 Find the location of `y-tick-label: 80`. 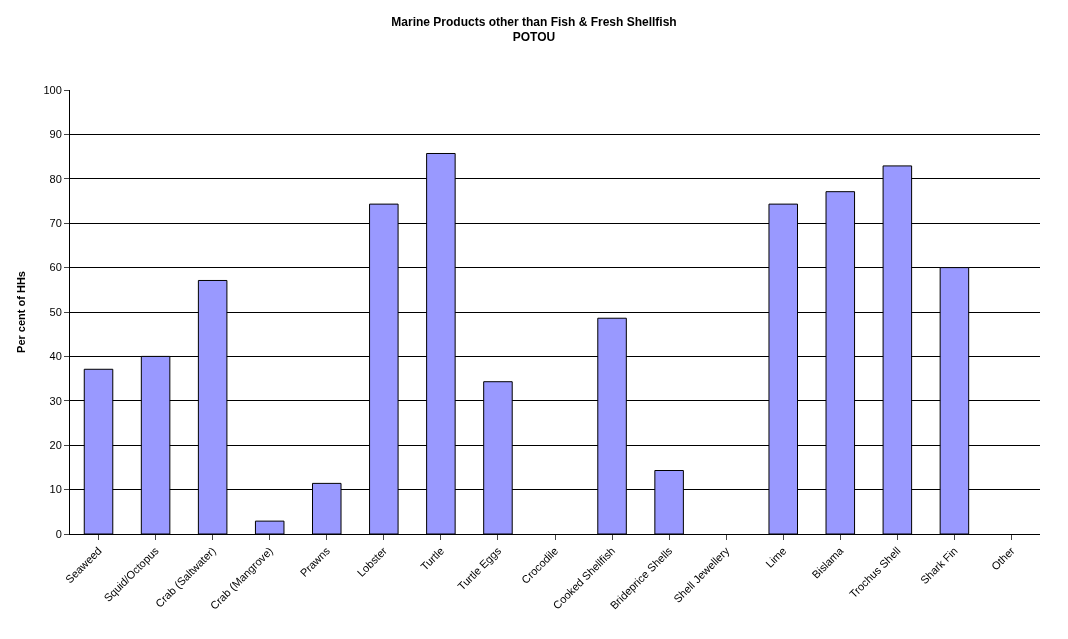

y-tick-label: 80 is located at coordinates (55, 178).